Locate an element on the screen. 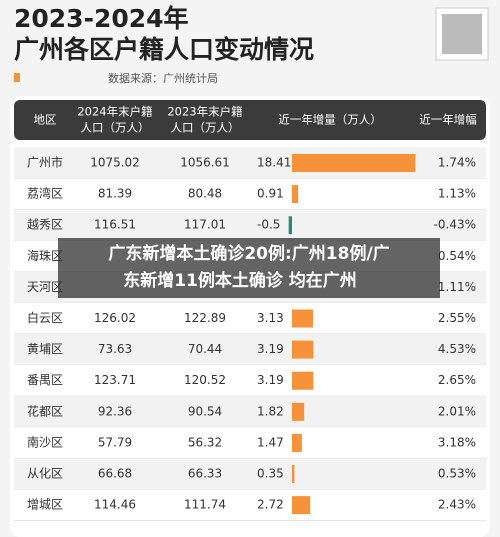  pop-2023: 117.01 is located at coordinates (205, 225).